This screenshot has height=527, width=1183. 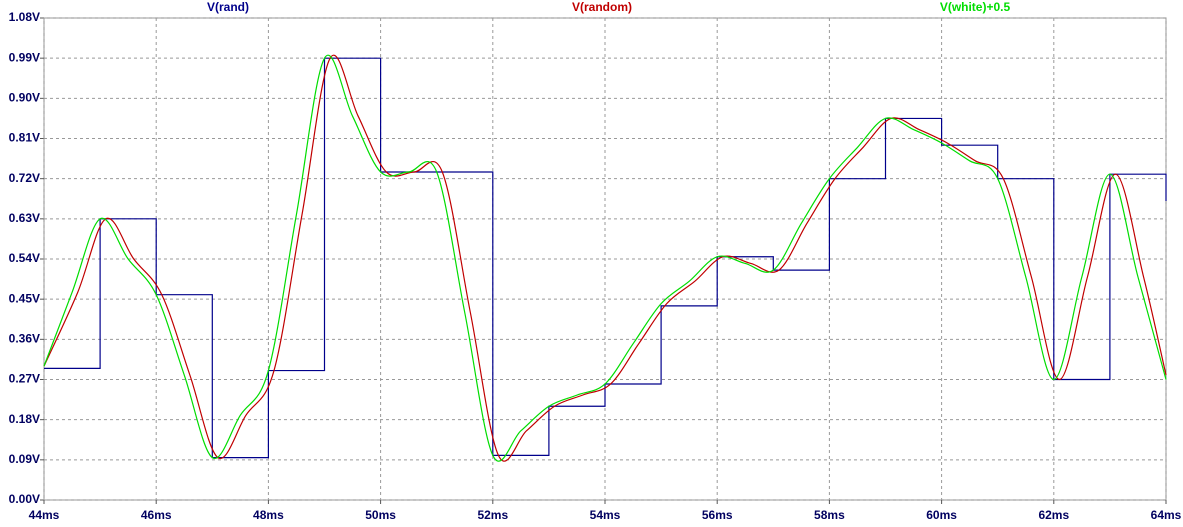 I want to click on y-tick-label: 0.00V, so click(x=24, y=499).